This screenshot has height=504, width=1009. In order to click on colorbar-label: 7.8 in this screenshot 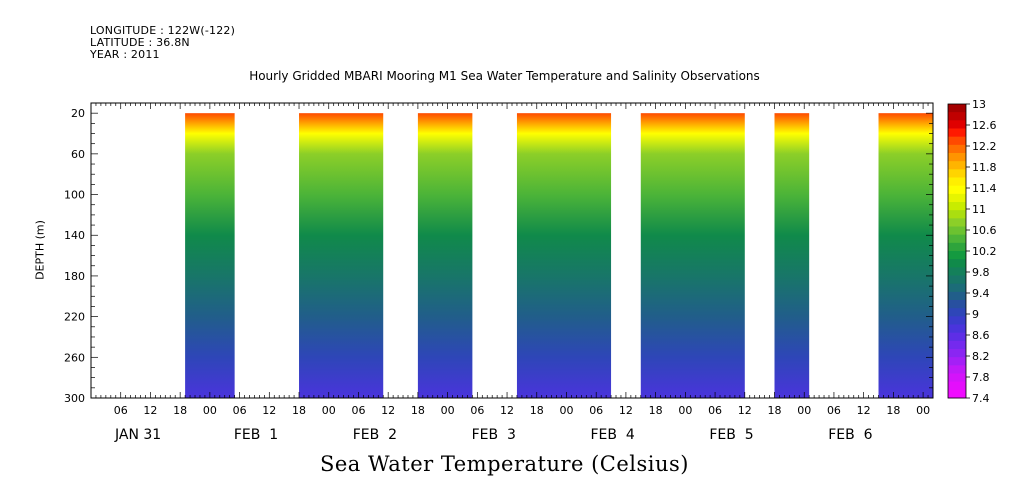, I will do `click(981, 377)`.